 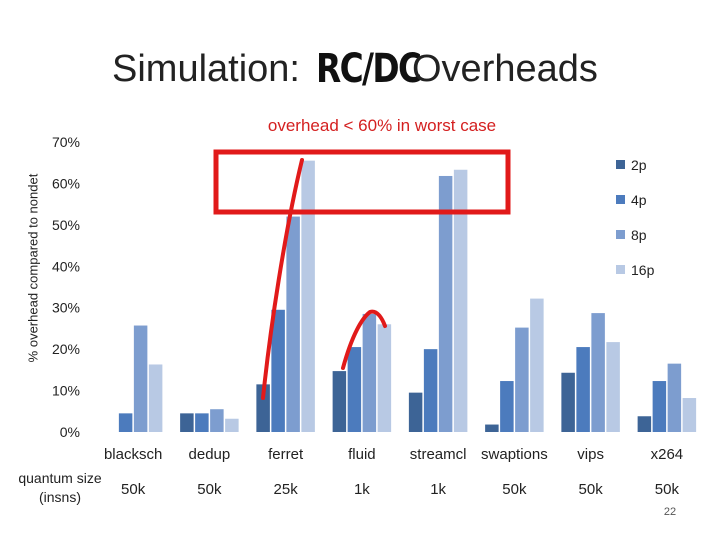 I want to click on y-tick-label: 0%, so click(x=70, y=432).